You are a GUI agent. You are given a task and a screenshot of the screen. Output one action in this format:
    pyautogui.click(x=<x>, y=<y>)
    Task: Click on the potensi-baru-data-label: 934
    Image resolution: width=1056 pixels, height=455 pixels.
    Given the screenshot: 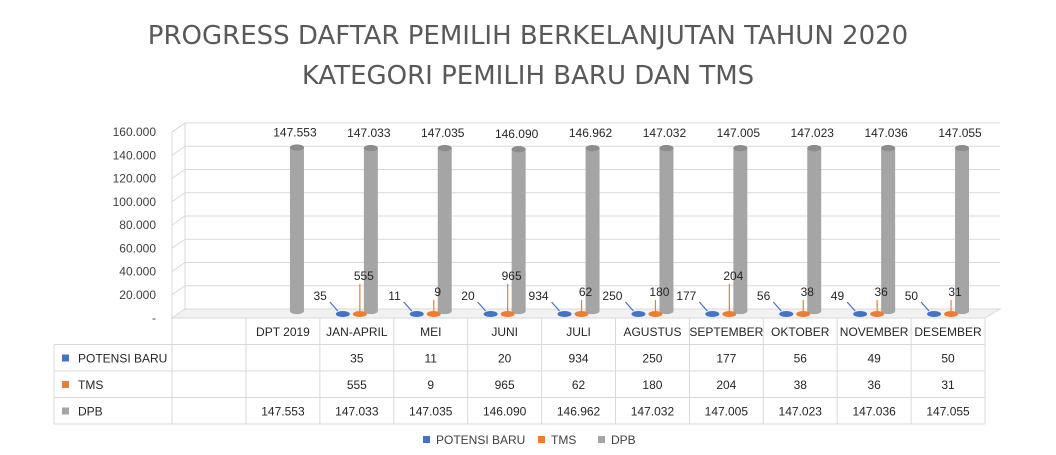 What is the action you would take?
    pyautogui.click(x=539, y=296)
    